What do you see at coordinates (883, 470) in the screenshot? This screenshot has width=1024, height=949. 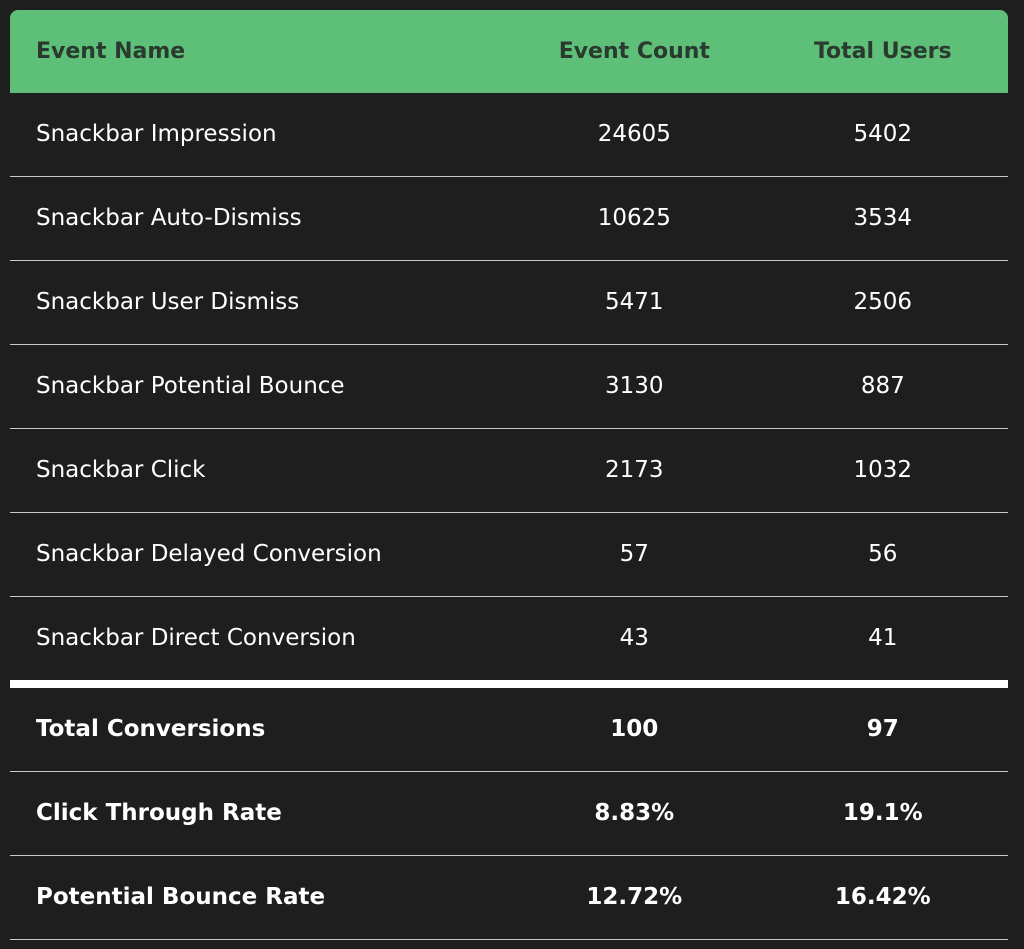 I see `total-users-cell: 1032` at bounding box center [883, 470].